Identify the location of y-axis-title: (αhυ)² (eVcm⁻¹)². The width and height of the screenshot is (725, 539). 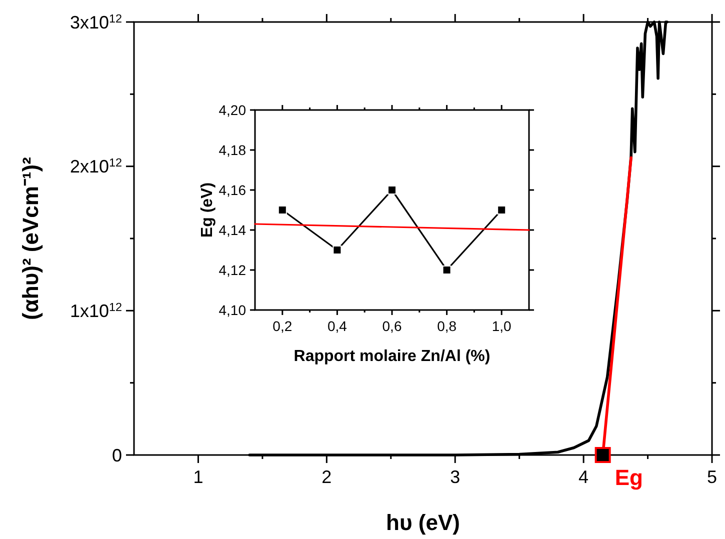
(30, 238).